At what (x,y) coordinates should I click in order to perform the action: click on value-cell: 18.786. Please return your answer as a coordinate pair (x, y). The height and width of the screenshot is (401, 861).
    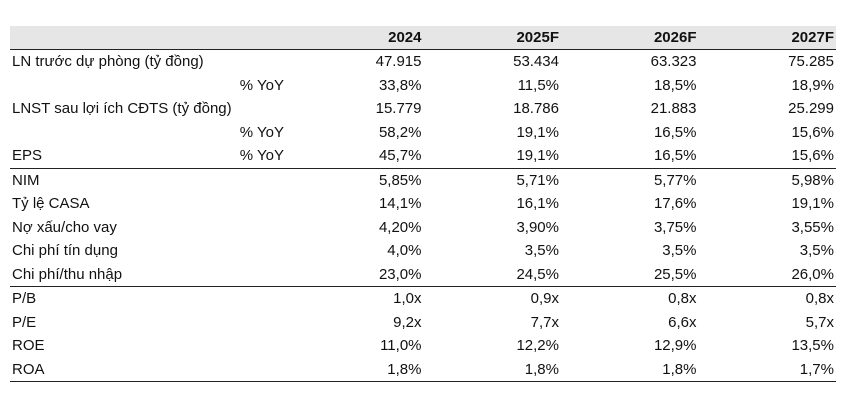
    Looking at the image, I should click on (536, 108).